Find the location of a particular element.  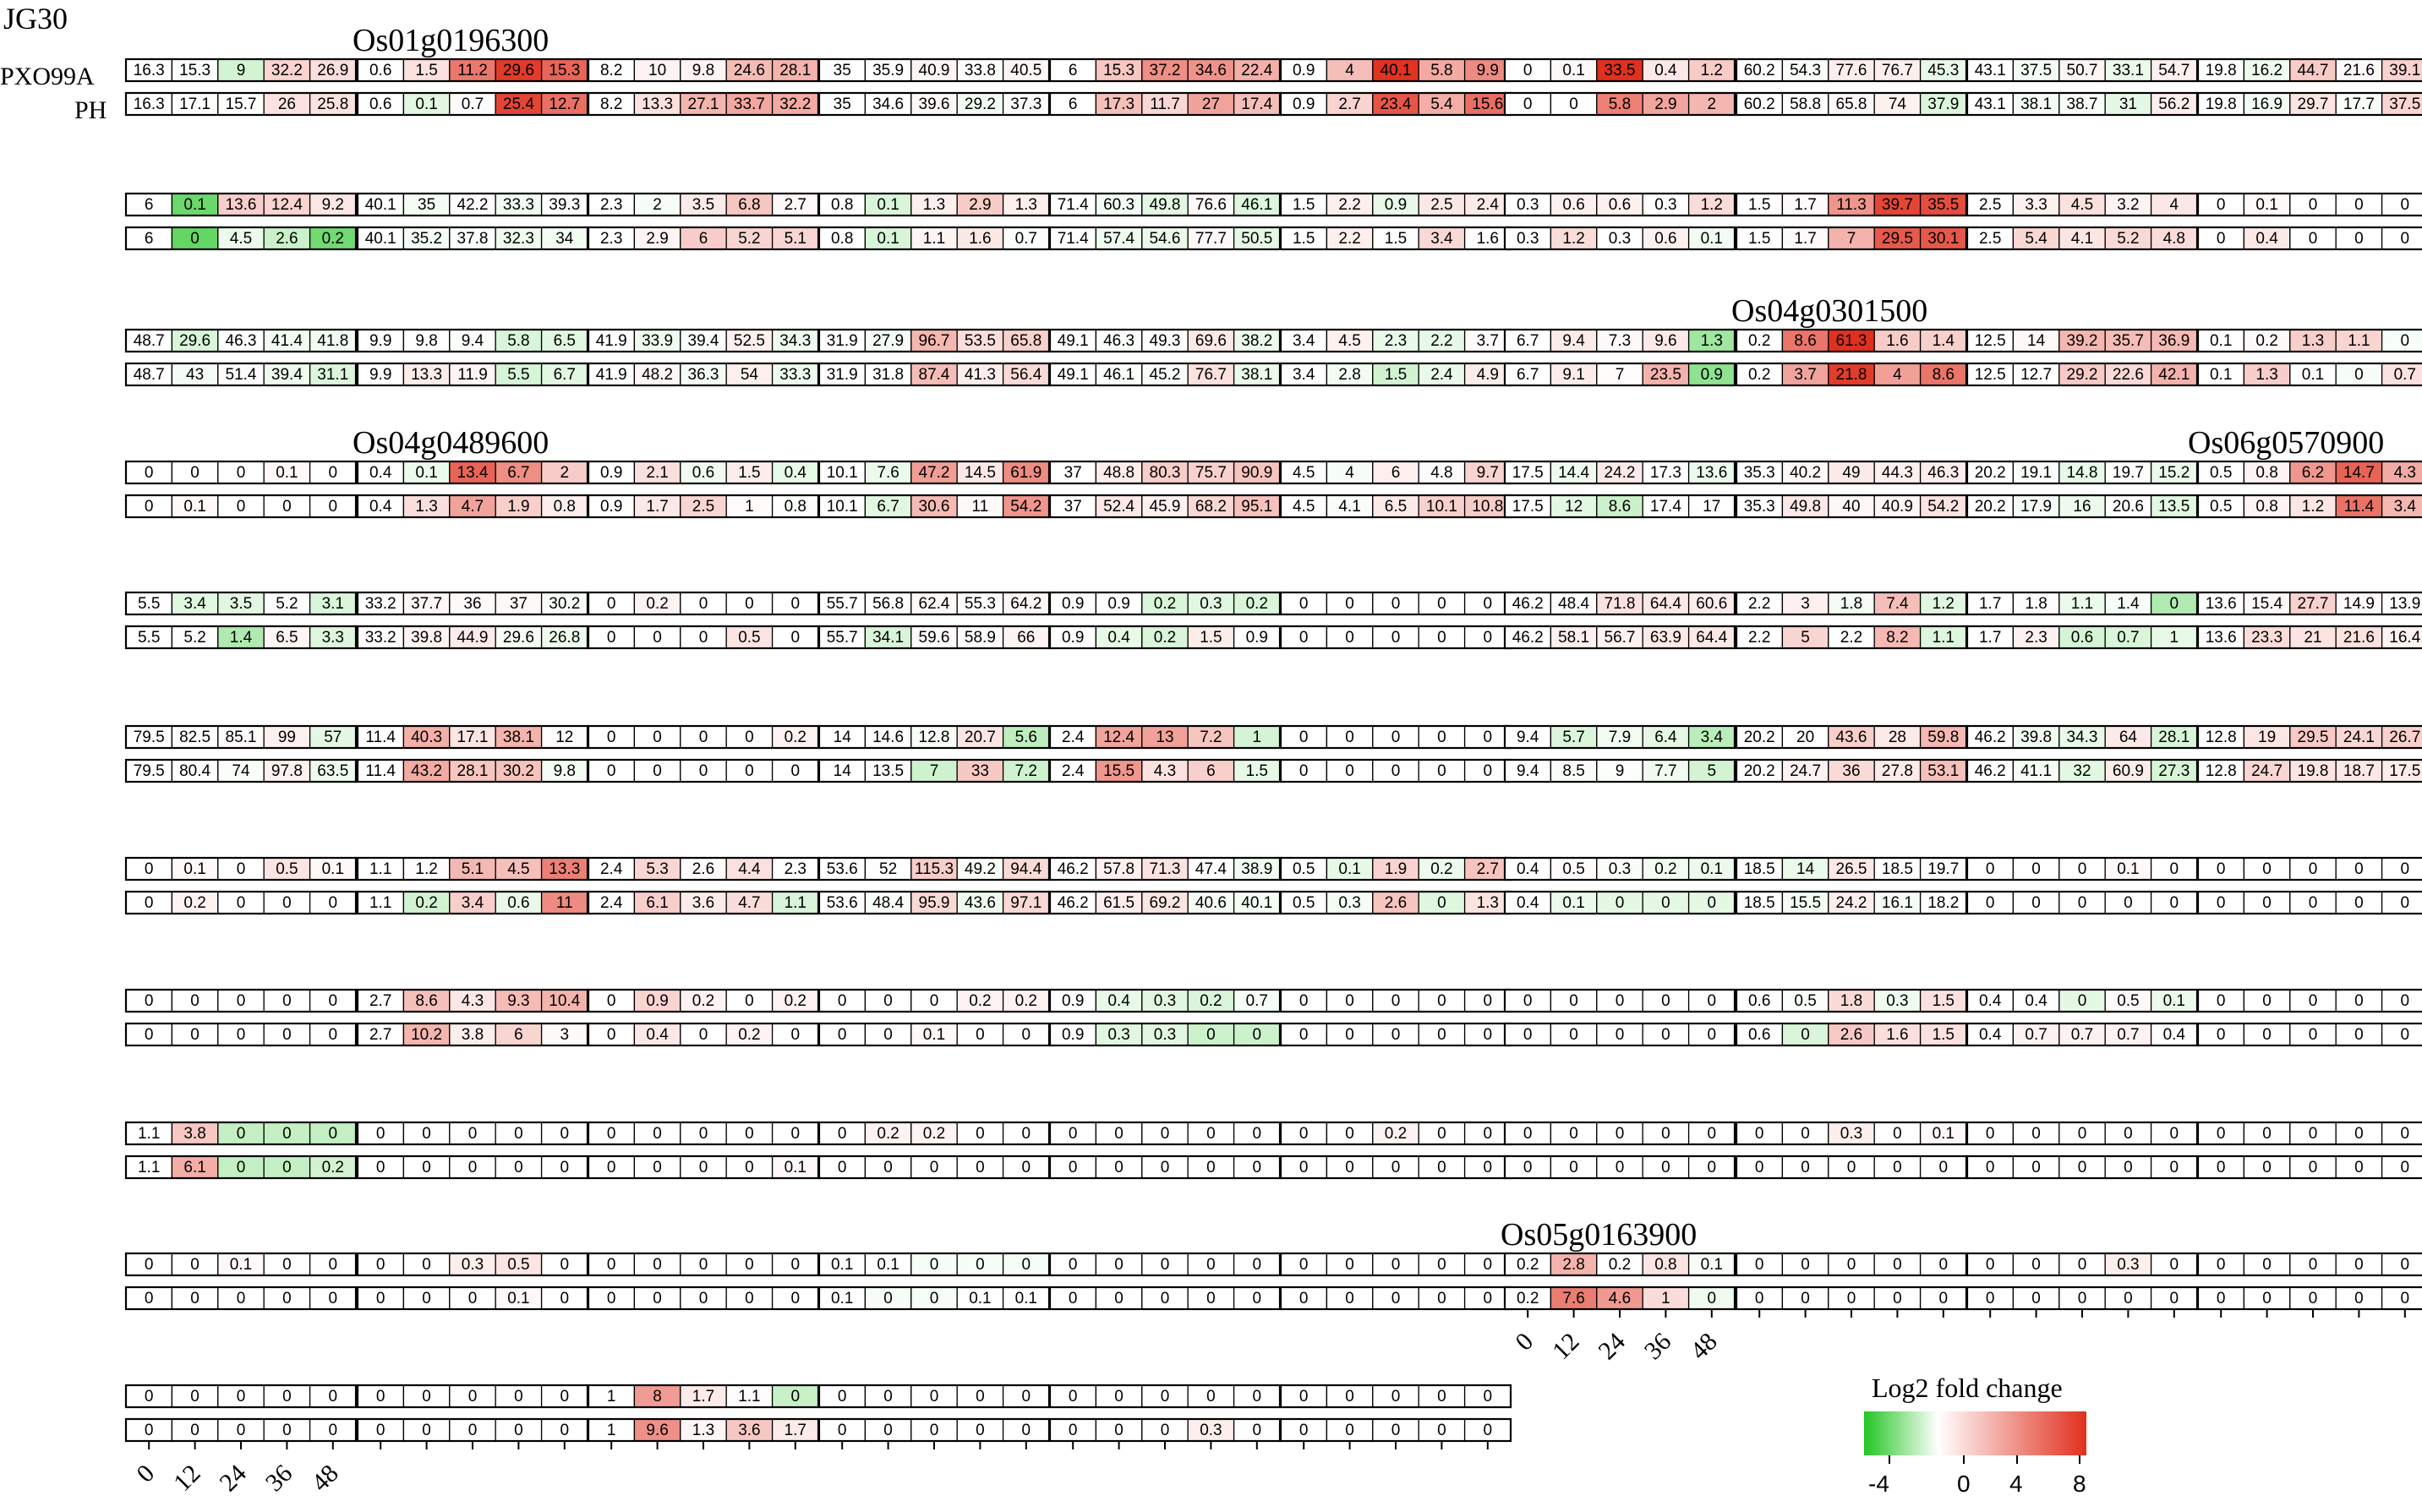

cell-value: 40.3 is located at coordinates (426, 737).